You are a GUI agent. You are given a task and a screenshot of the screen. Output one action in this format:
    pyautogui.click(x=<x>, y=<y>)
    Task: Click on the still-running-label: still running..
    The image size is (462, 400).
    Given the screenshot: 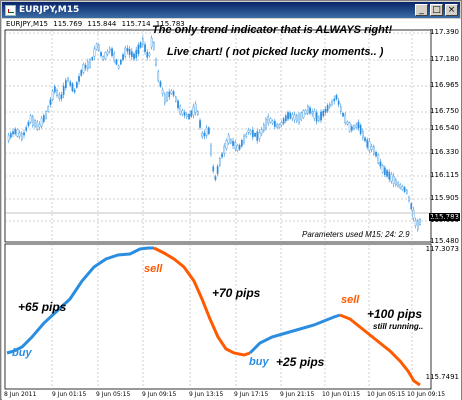 What is the action you would take?
    pyautogui.click(x=398, y=326)
    